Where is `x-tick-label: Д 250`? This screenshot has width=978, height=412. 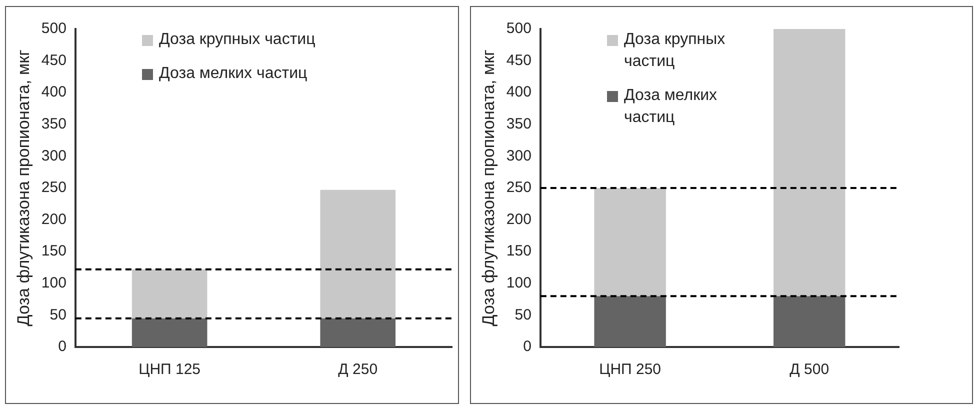 x-tick-label: Д 250 is located at coordinates (358, 369).